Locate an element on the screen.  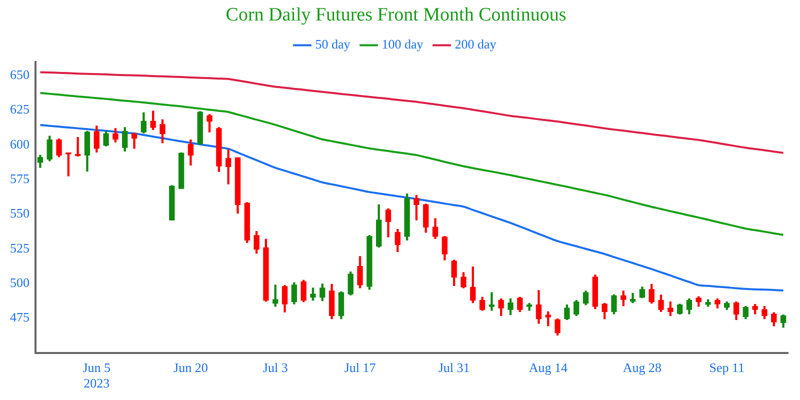
x-tick-label: Jul 3 is located at coordinates (275, 368).